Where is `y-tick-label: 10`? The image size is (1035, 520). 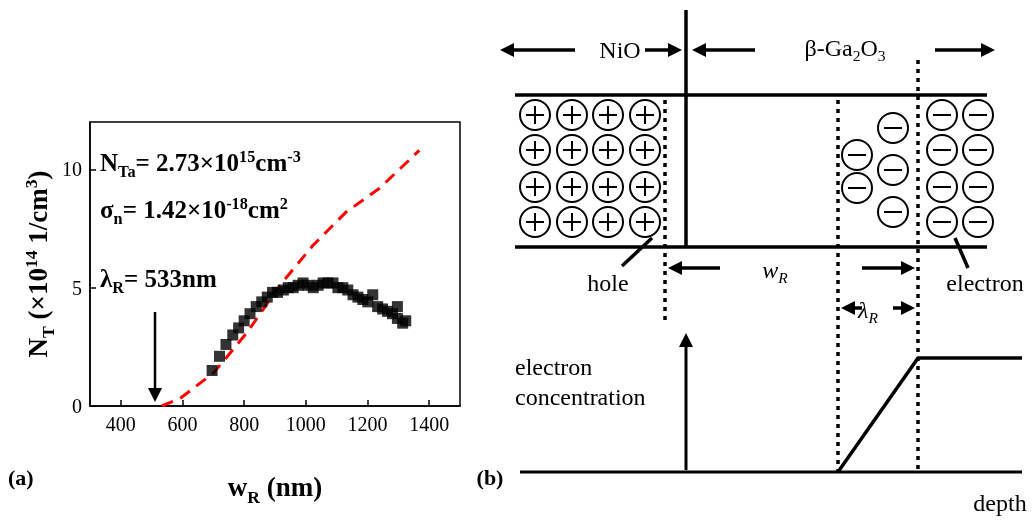 y-tick-label: 10 is located at coordinates (72, 169).